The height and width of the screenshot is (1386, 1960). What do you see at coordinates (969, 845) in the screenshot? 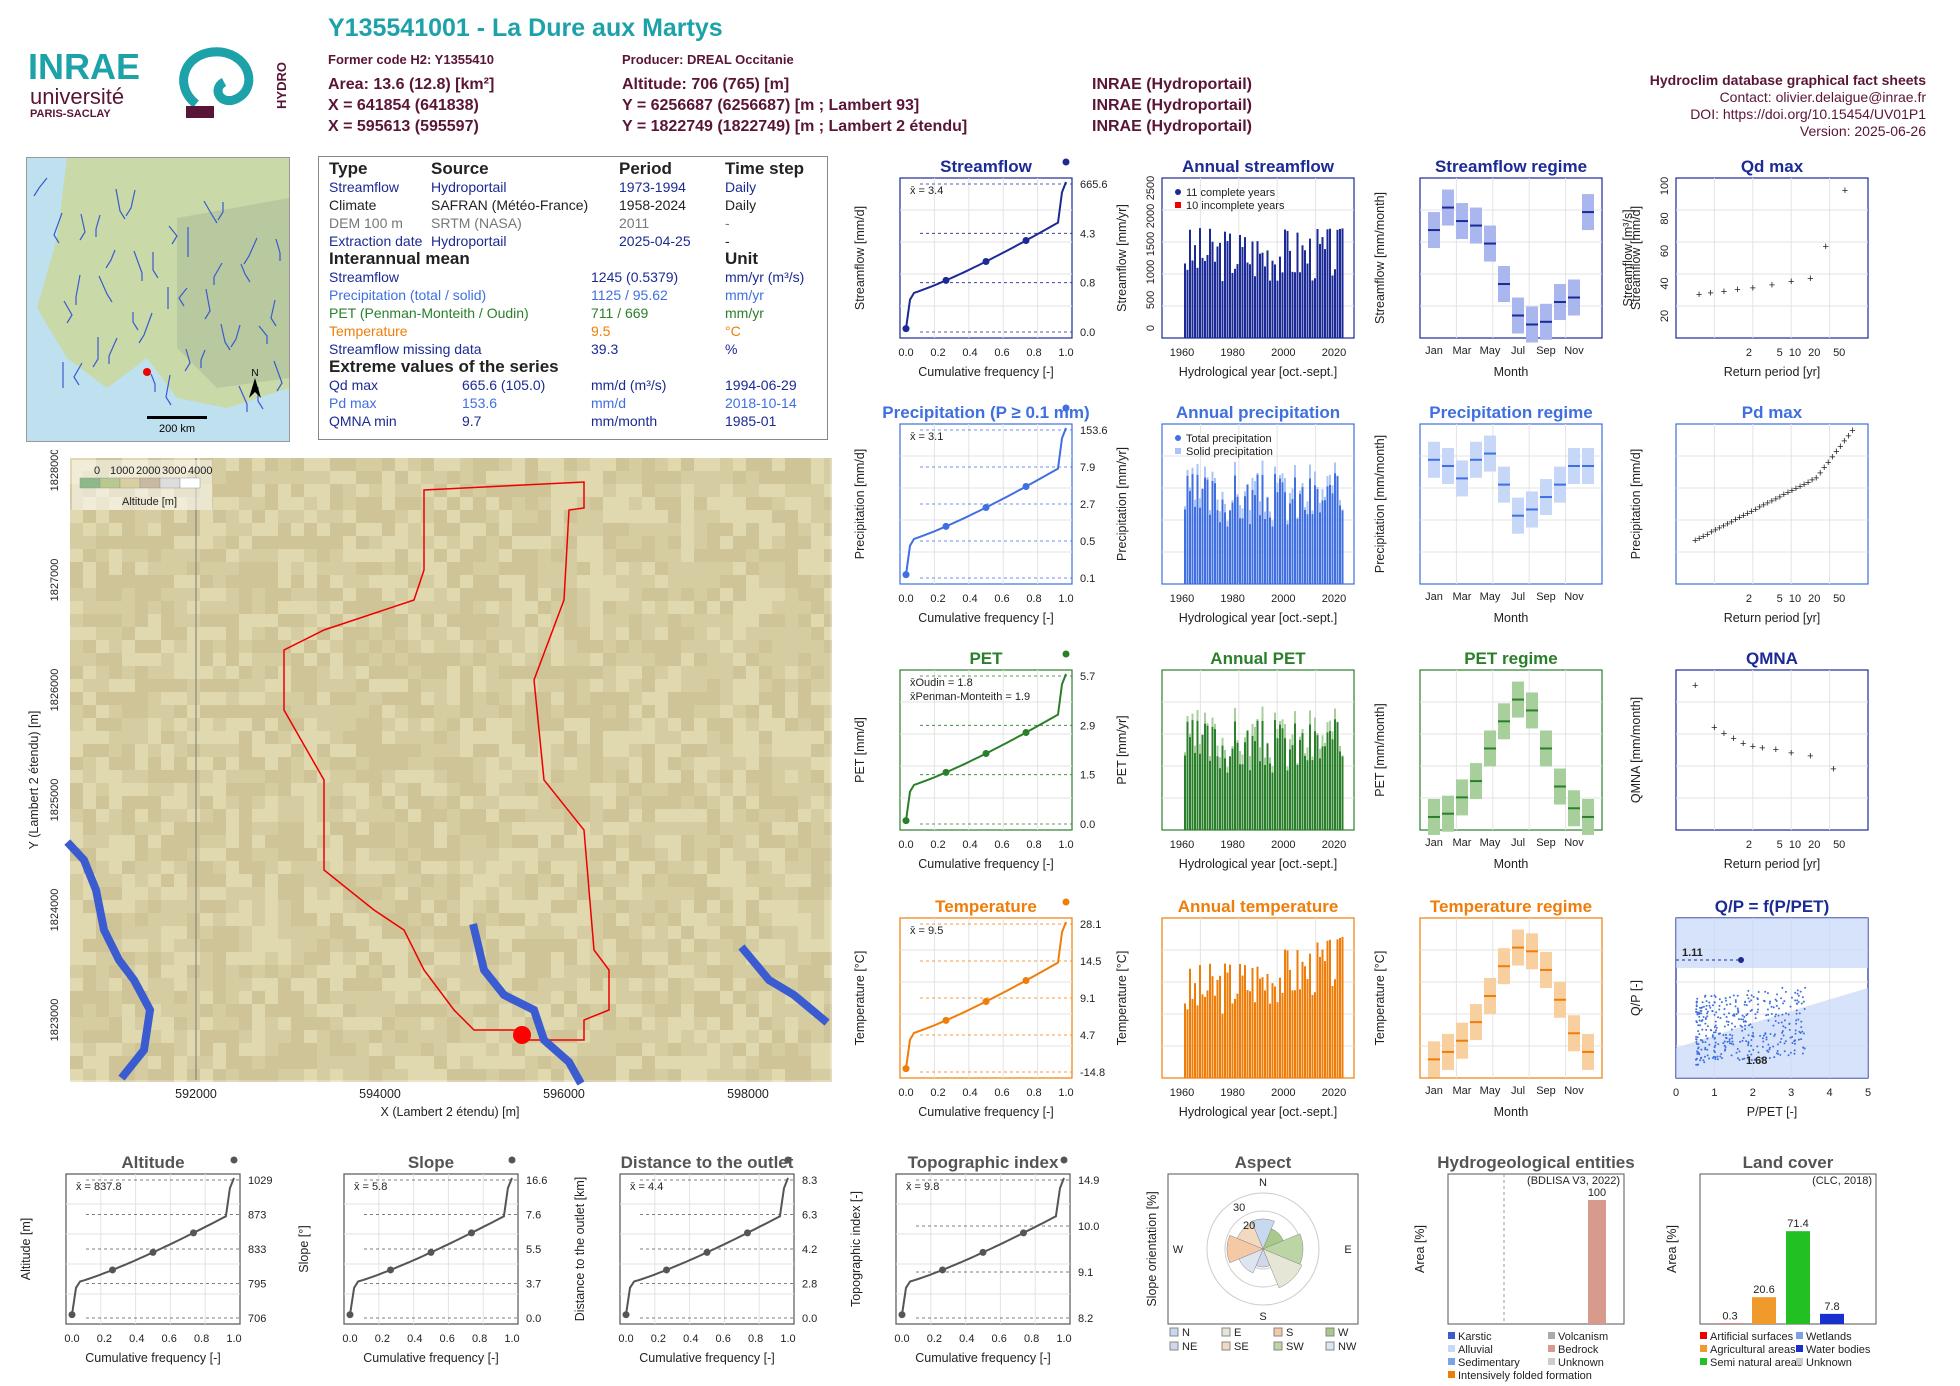
I see `x-tick: 0.4` at bounding box center [969, 845].